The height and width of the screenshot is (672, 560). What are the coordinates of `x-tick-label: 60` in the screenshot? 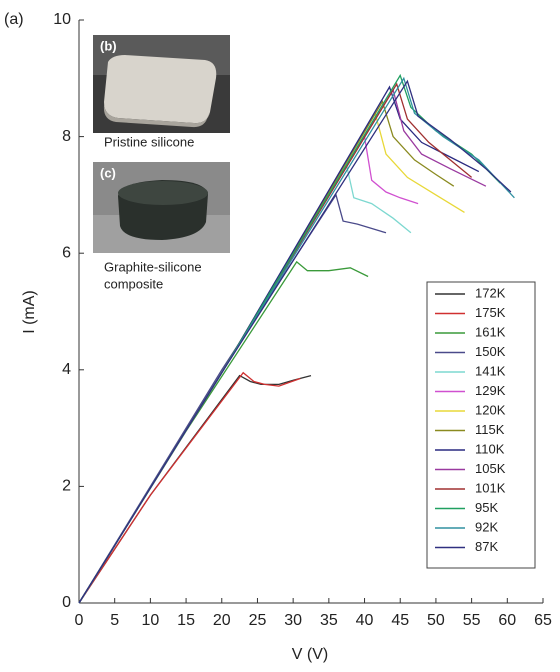 It's located at (507, 620).